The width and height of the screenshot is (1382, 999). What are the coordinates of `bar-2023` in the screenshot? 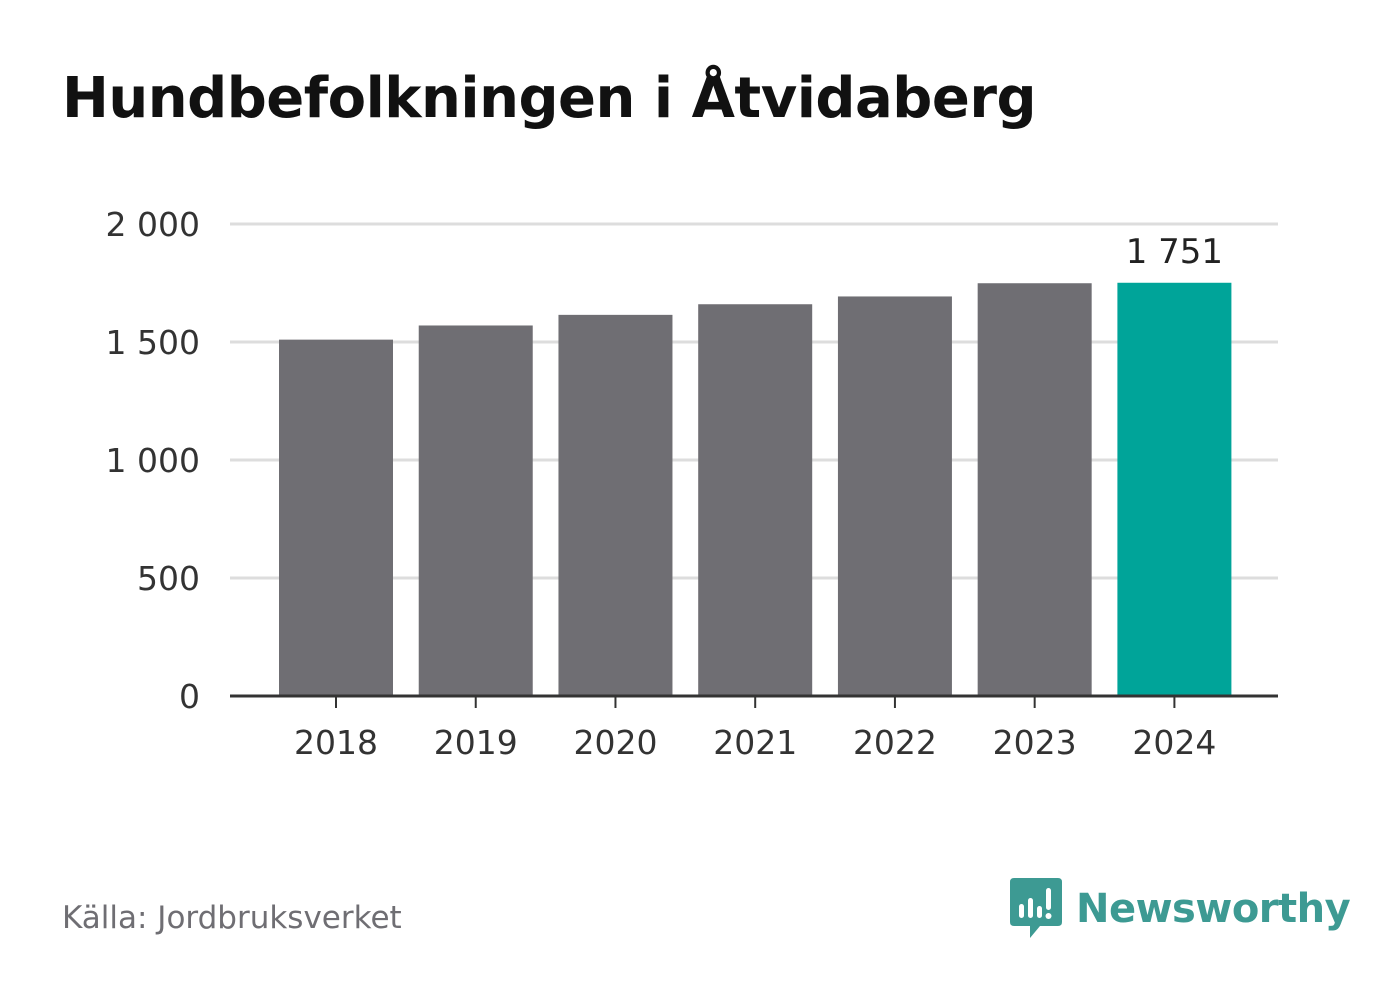 It's located at (1034, 489).